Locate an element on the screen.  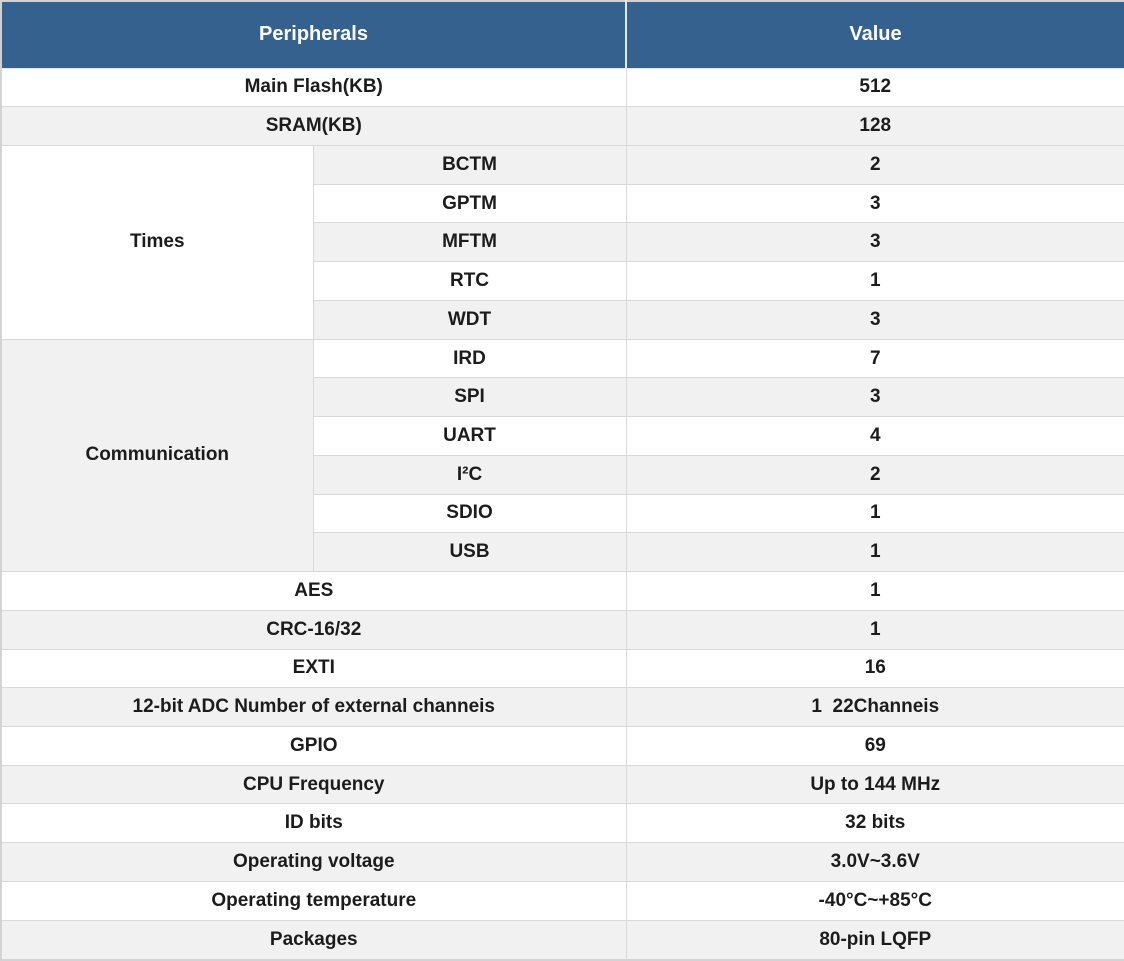
table-row: WDT 3 is located at coordinates (562, 319).